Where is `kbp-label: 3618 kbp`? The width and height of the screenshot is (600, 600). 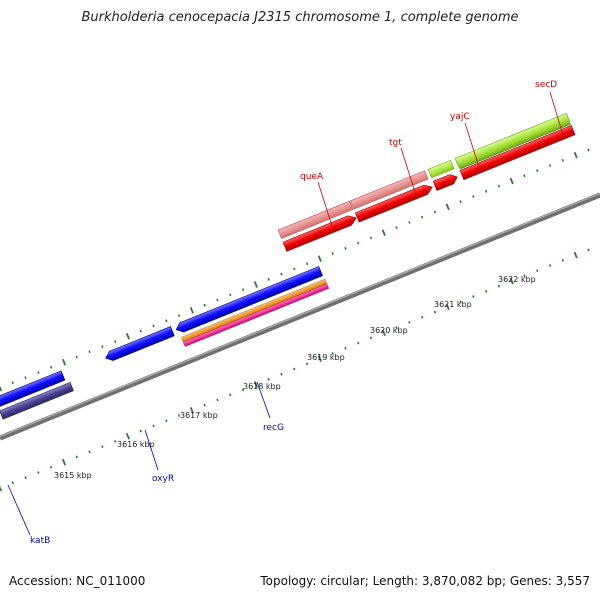 kbp-label: 3618 kbp is located at coordinates (262, 386).